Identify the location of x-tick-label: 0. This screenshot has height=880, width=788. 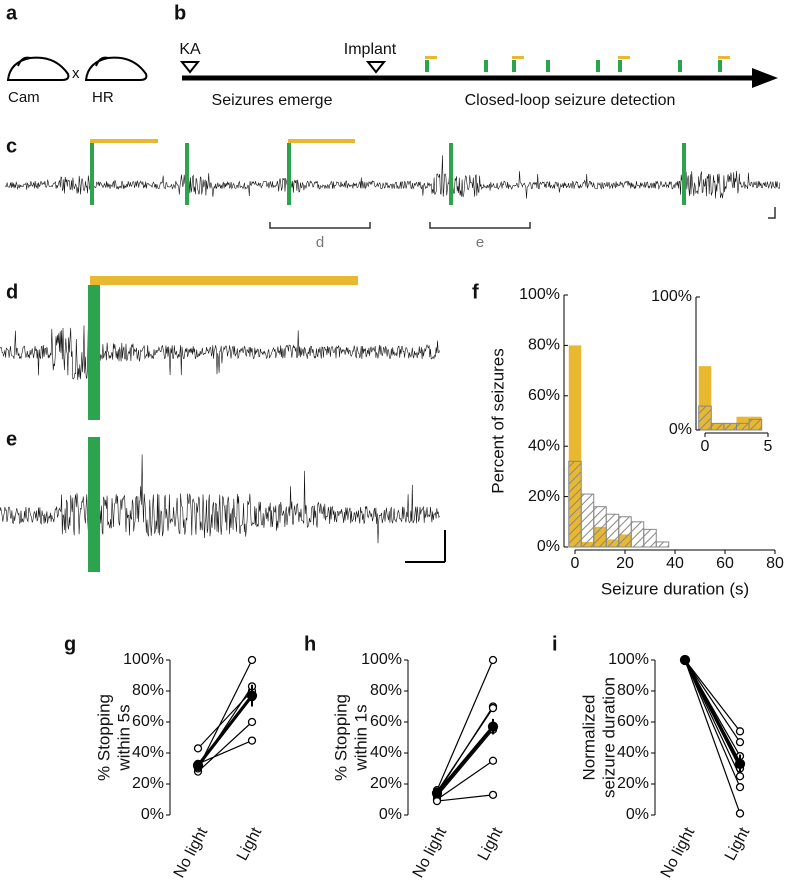
(705, 446).